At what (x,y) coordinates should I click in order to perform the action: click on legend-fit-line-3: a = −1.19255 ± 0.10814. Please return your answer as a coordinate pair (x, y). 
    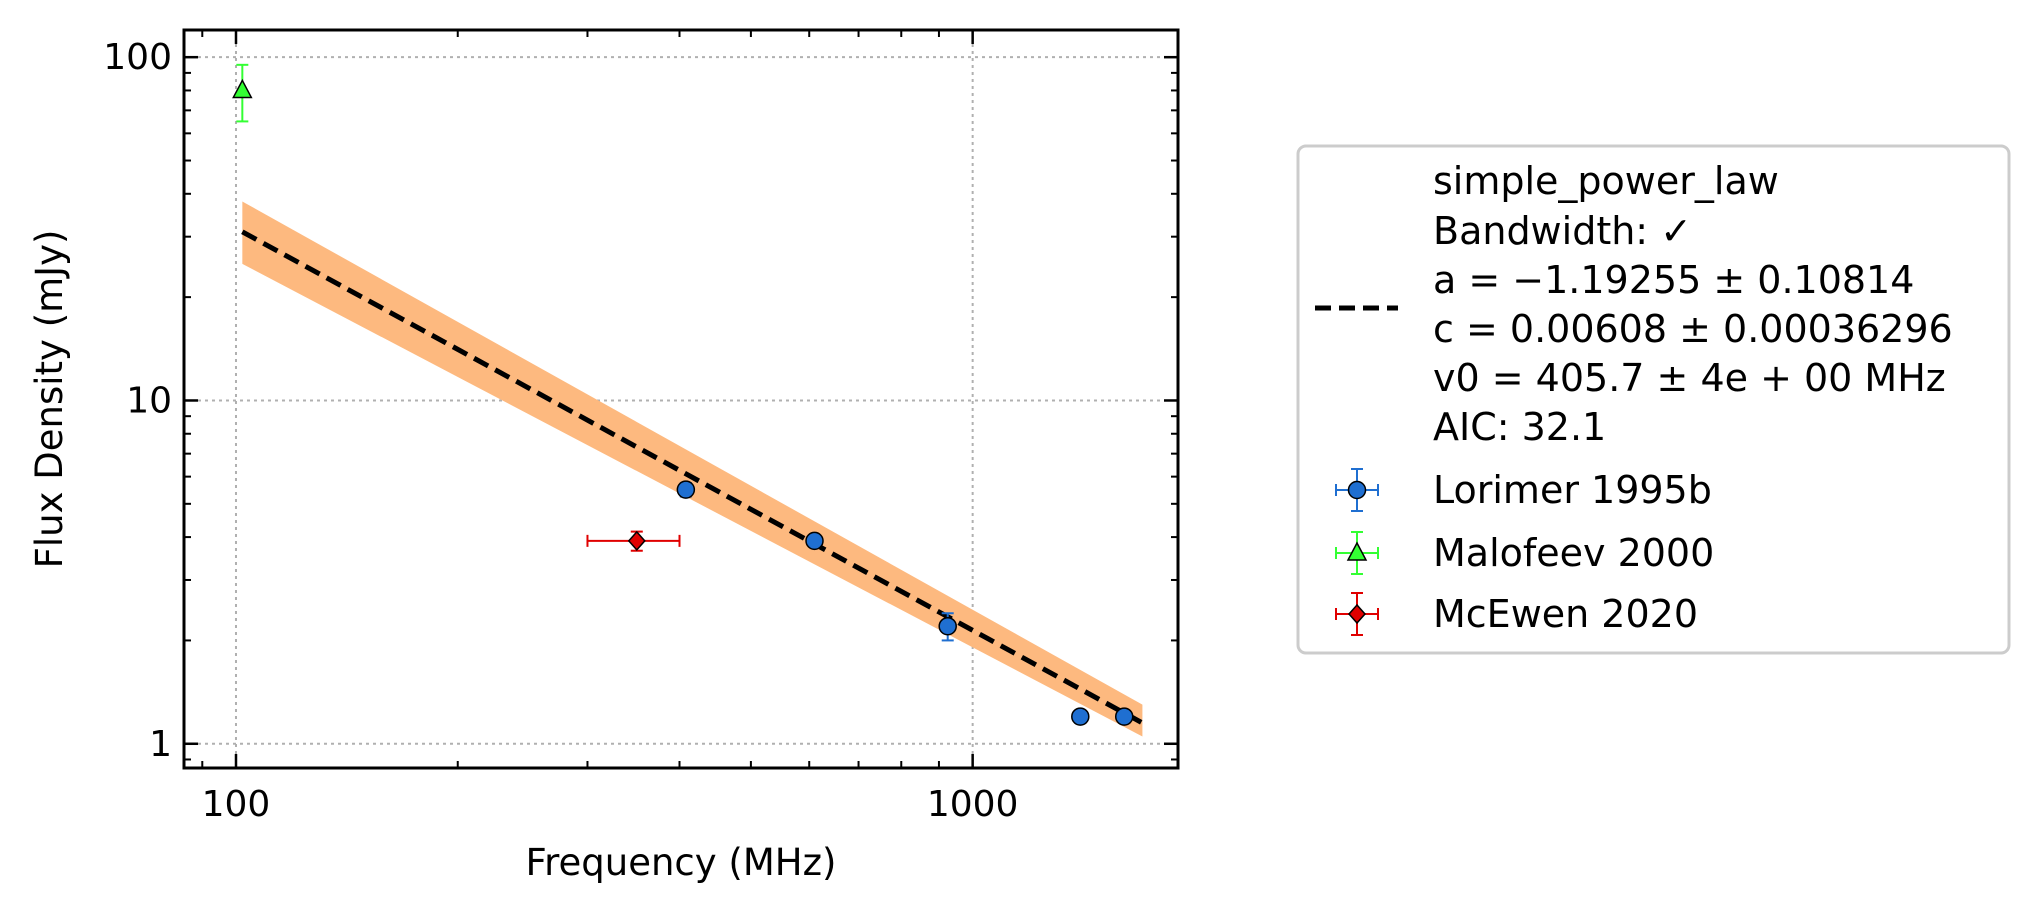
    Looking at the image, I should click on (1673, 280).